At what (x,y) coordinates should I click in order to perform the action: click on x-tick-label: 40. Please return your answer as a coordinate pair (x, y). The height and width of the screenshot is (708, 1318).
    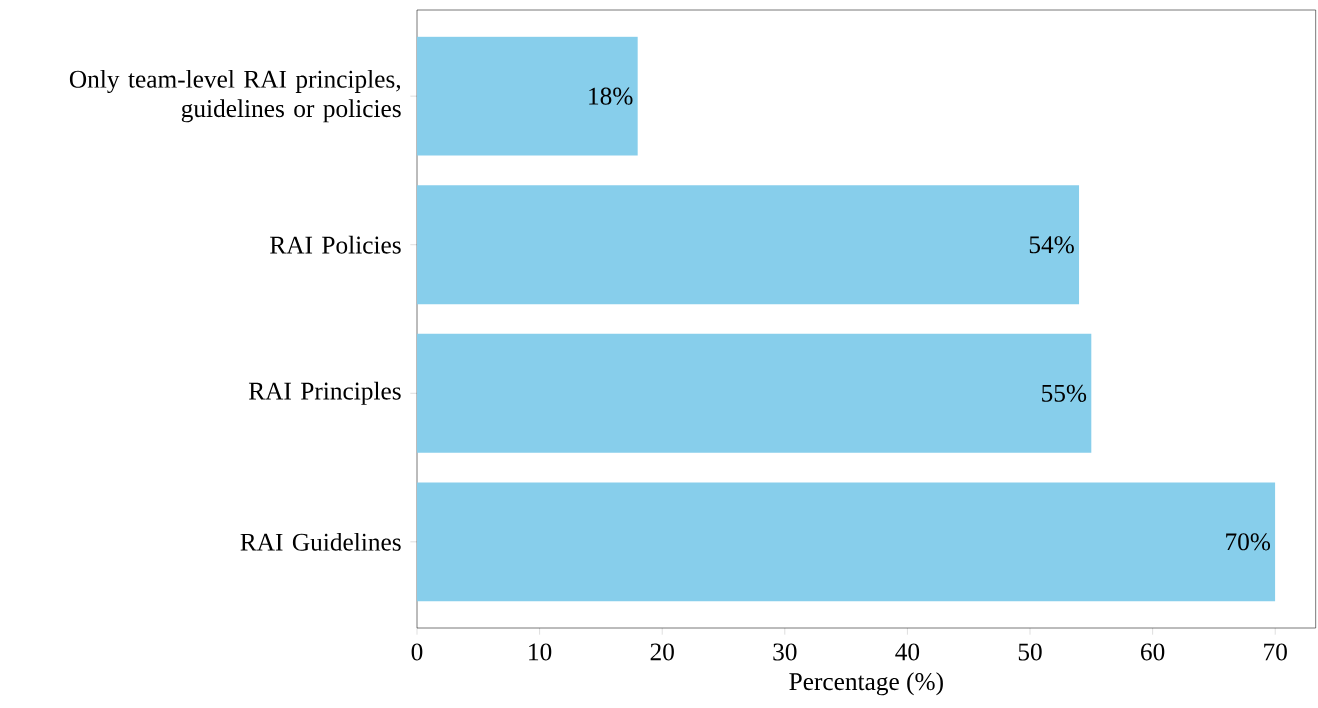
    Looking at the image, I should click on (907, 652).